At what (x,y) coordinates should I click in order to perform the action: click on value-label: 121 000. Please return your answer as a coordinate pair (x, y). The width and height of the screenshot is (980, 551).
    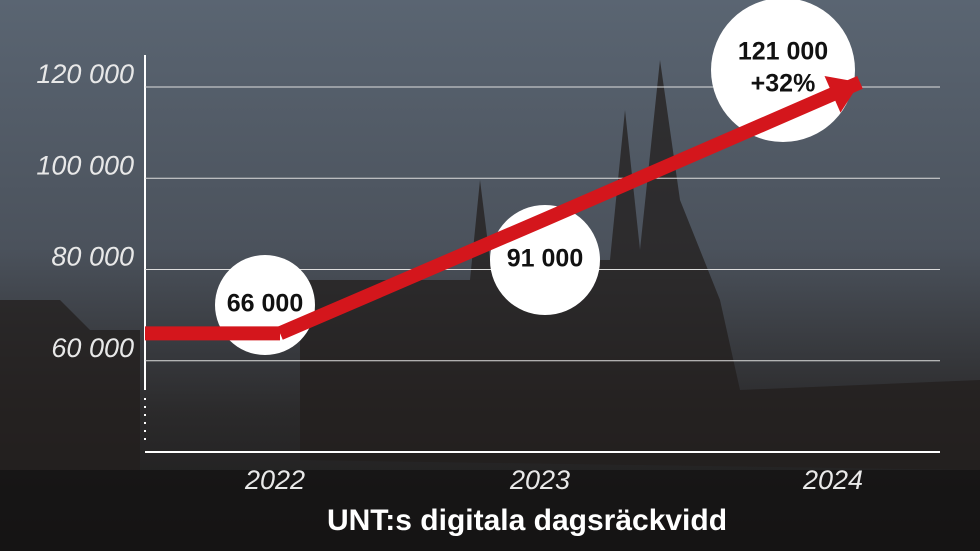
    Looking at the image, I should click on (783, 52).